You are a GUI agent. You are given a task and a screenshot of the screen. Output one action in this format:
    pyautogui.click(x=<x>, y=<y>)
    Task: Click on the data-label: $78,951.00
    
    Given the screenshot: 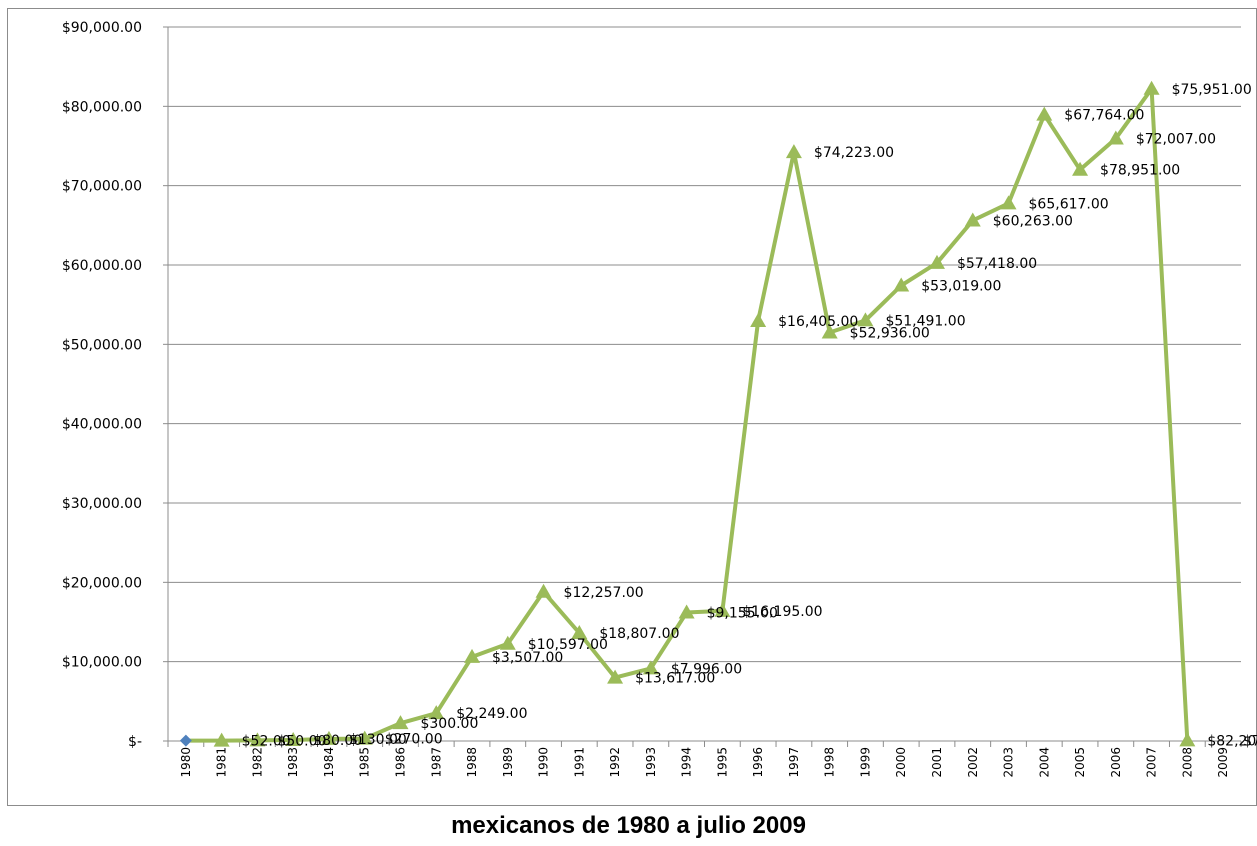 What is the action you would take?
    pyautogui.click(x=1140, y=171)
    